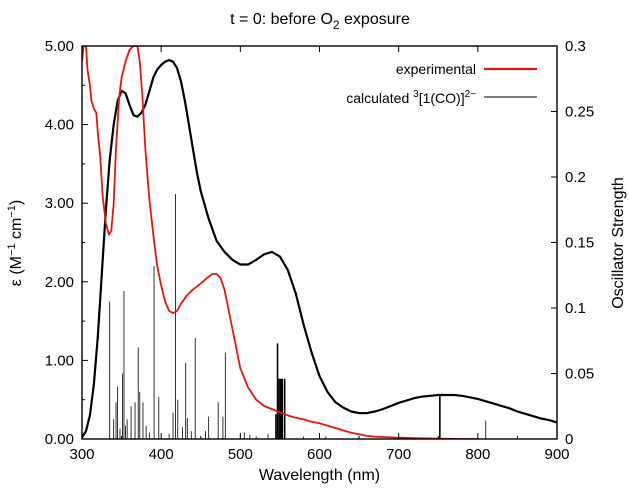 Image resolution: width=629 pixels, height=488 pixels. I want to click on y-axis-right: 0 0.05 0.1 0.15 0.2 0.25 0.3, so click(572, 243).